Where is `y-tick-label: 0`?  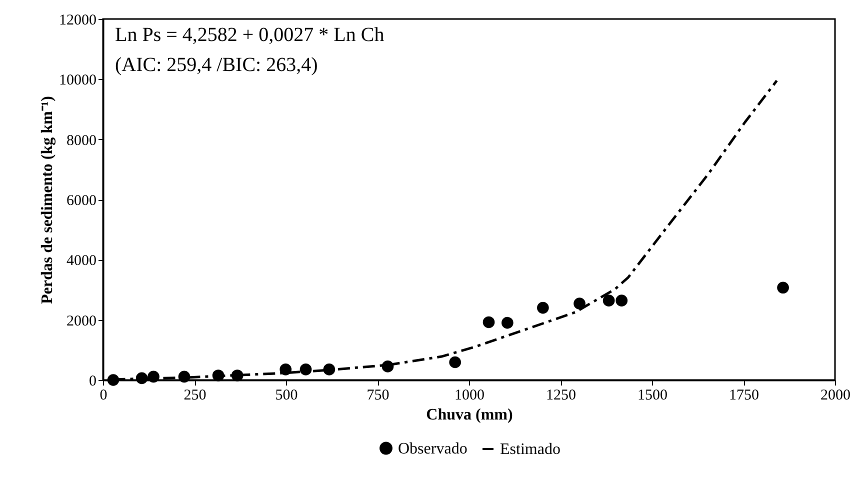
y-tick-label: 0 is located at coordinates (92, 382).